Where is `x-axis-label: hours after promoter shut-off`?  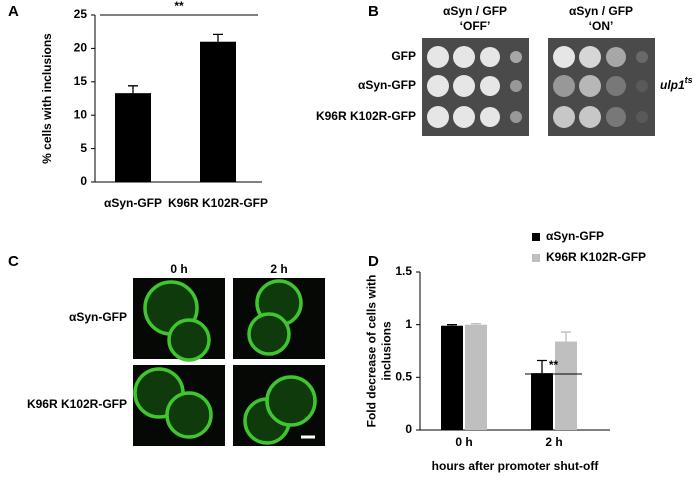 x-axis-label: hours after promoter shut-off is located at coordinates (516, 466).